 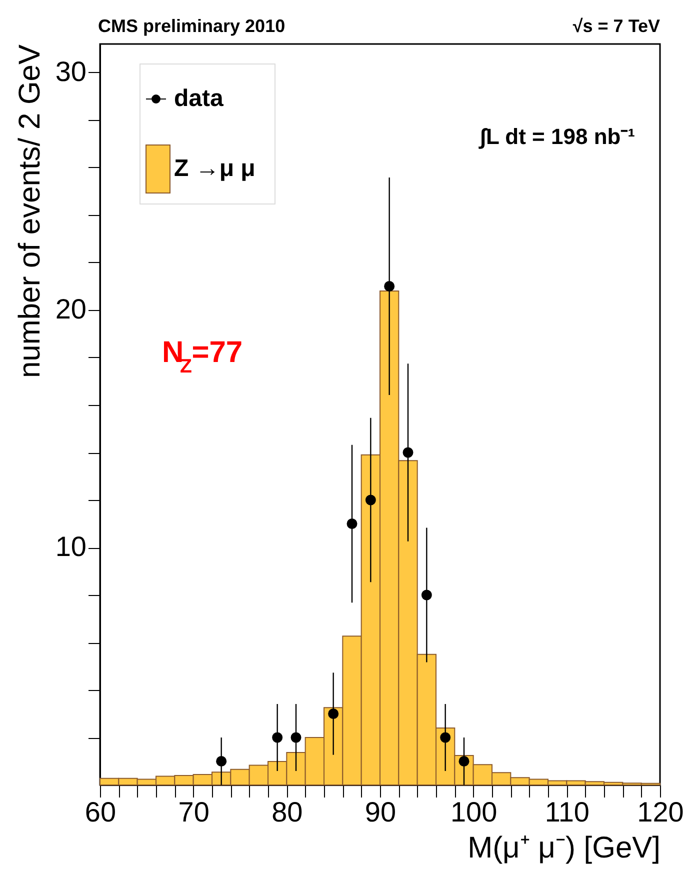 I want to click on x-tick-label: 110, so click(x=567, y=812).